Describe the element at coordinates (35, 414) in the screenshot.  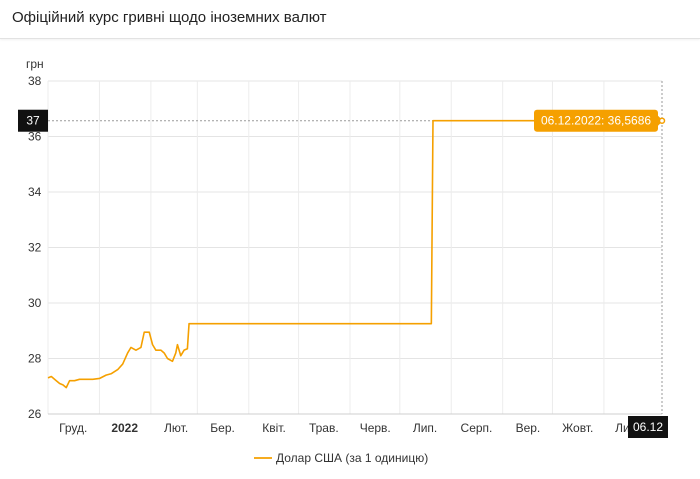
I see `y-tick-label: 26` at that location.